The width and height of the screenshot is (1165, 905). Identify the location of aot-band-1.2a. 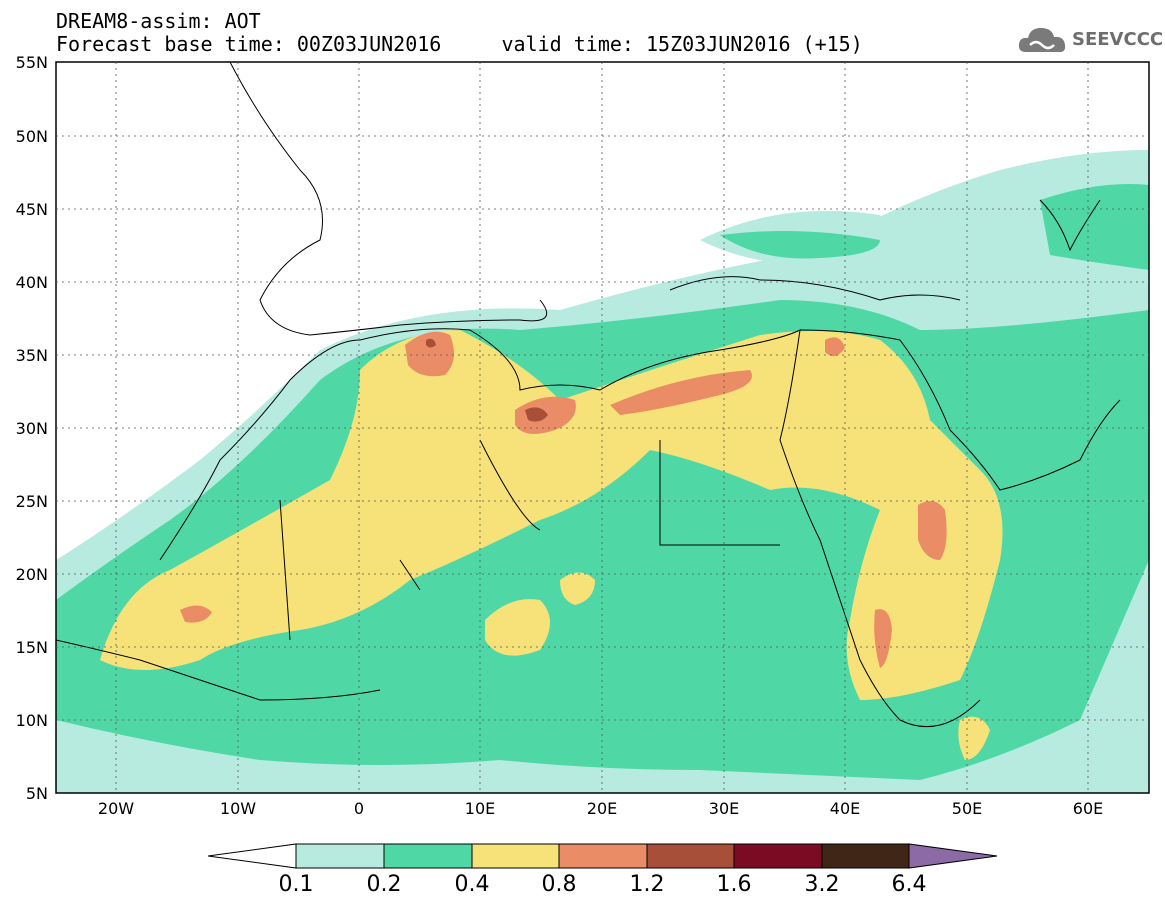
(536, 414).